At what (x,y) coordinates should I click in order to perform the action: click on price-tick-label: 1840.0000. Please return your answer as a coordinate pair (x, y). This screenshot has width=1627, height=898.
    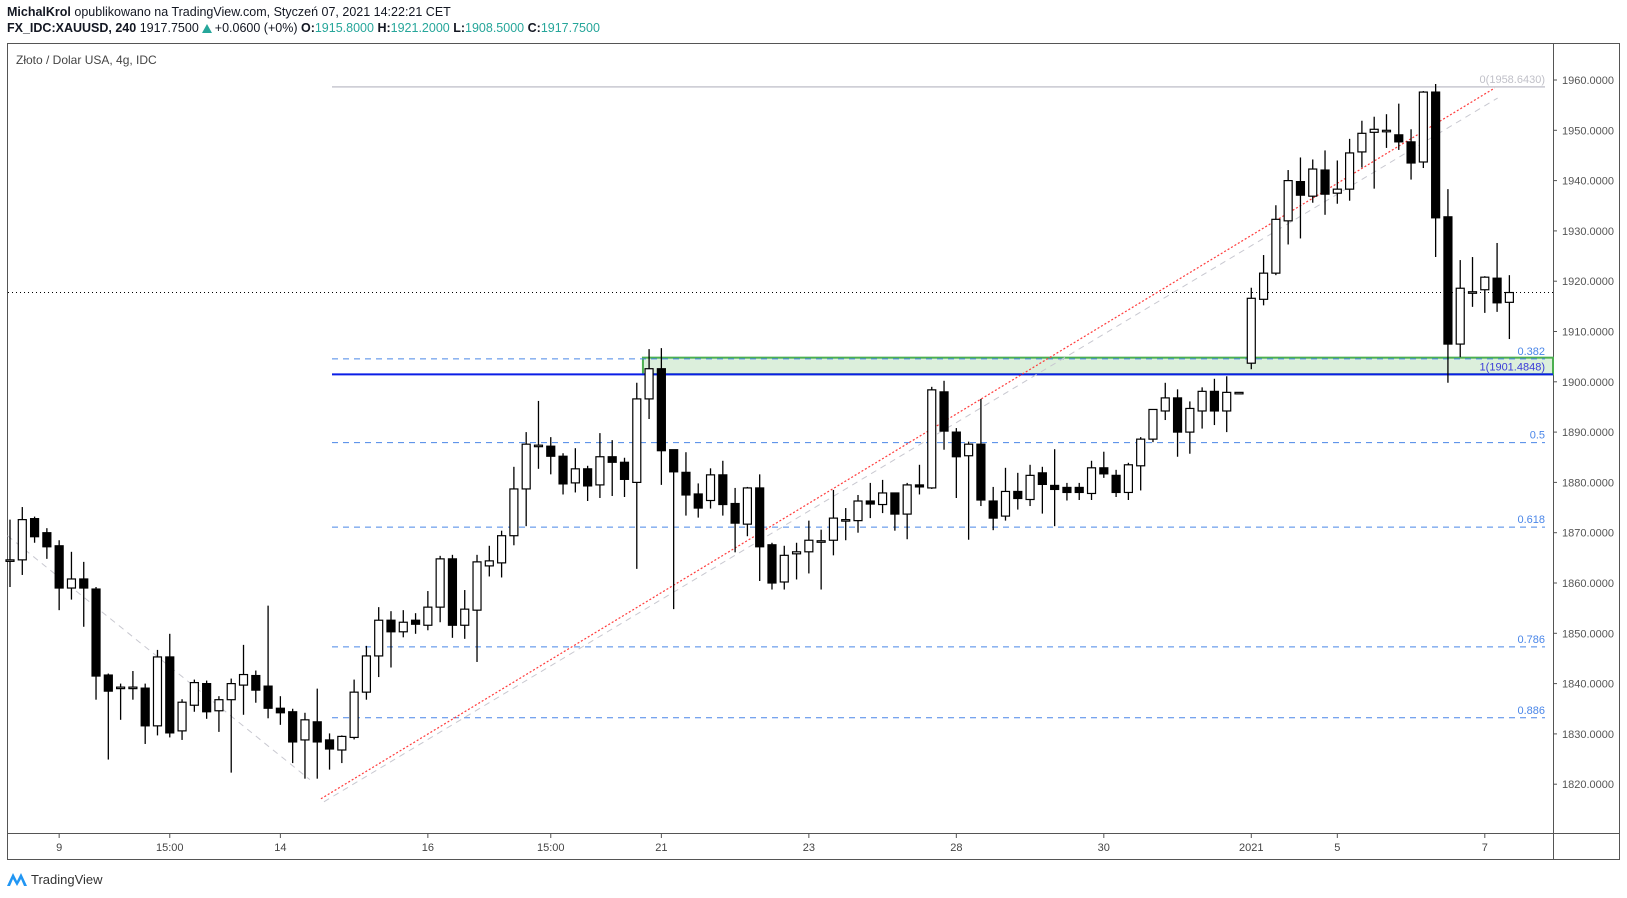
    Looking at the image, I should click on (1588, 685).